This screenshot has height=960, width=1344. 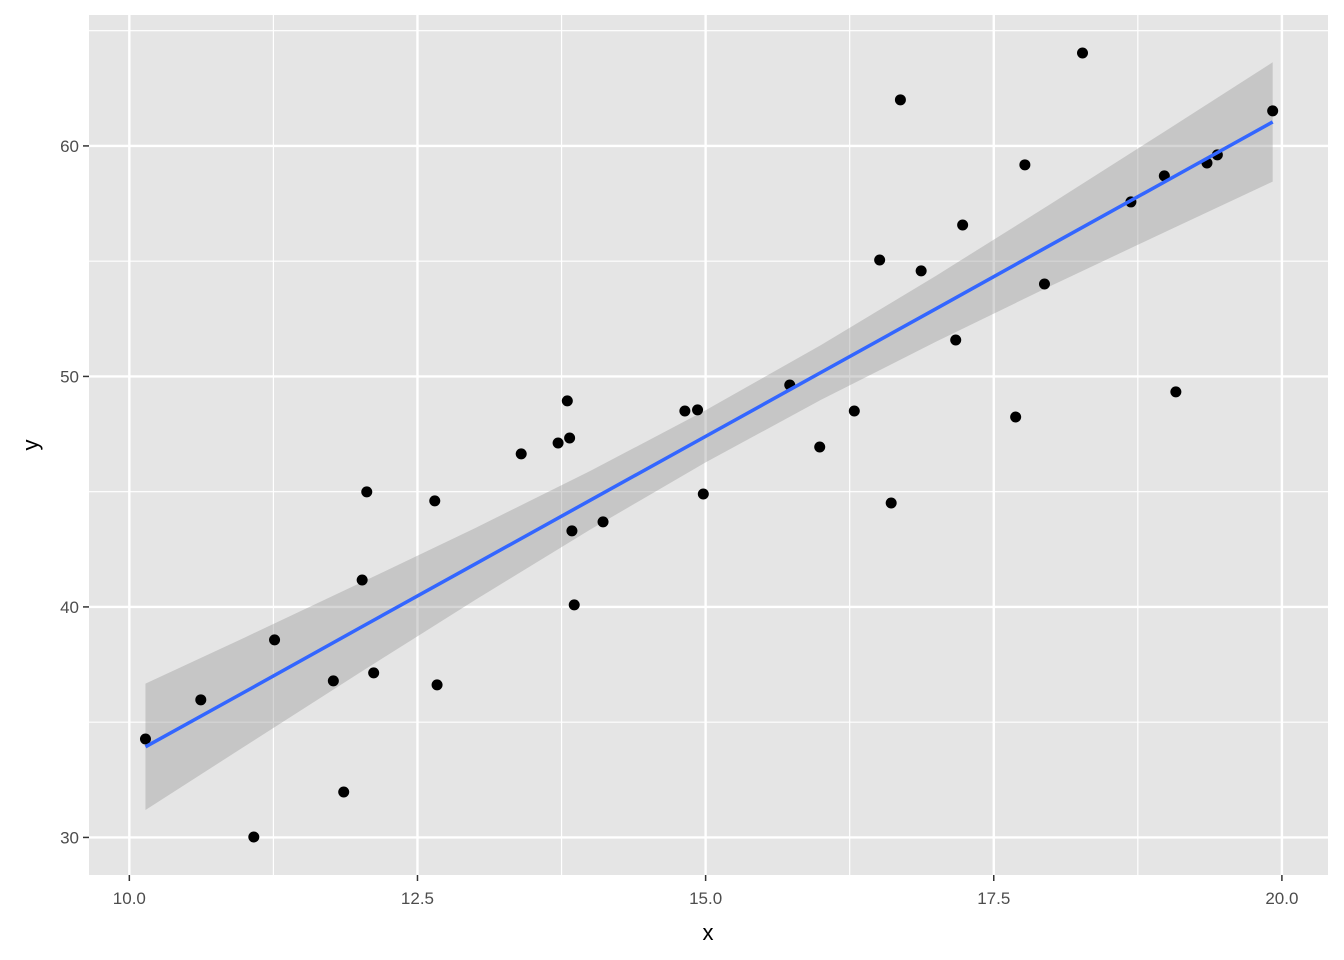 I want to click on x-tick-label: 17.5, so click(x=993, y=898).